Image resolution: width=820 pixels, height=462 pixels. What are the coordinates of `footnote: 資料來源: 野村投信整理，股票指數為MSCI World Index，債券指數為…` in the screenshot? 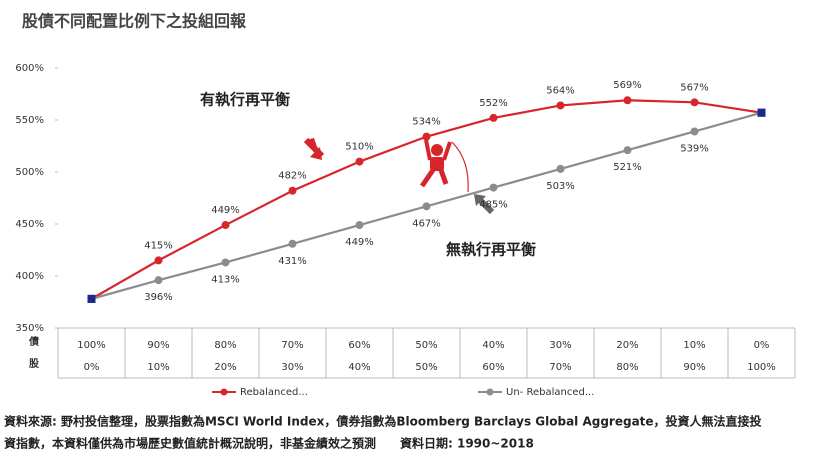 It's located at (383, 421).